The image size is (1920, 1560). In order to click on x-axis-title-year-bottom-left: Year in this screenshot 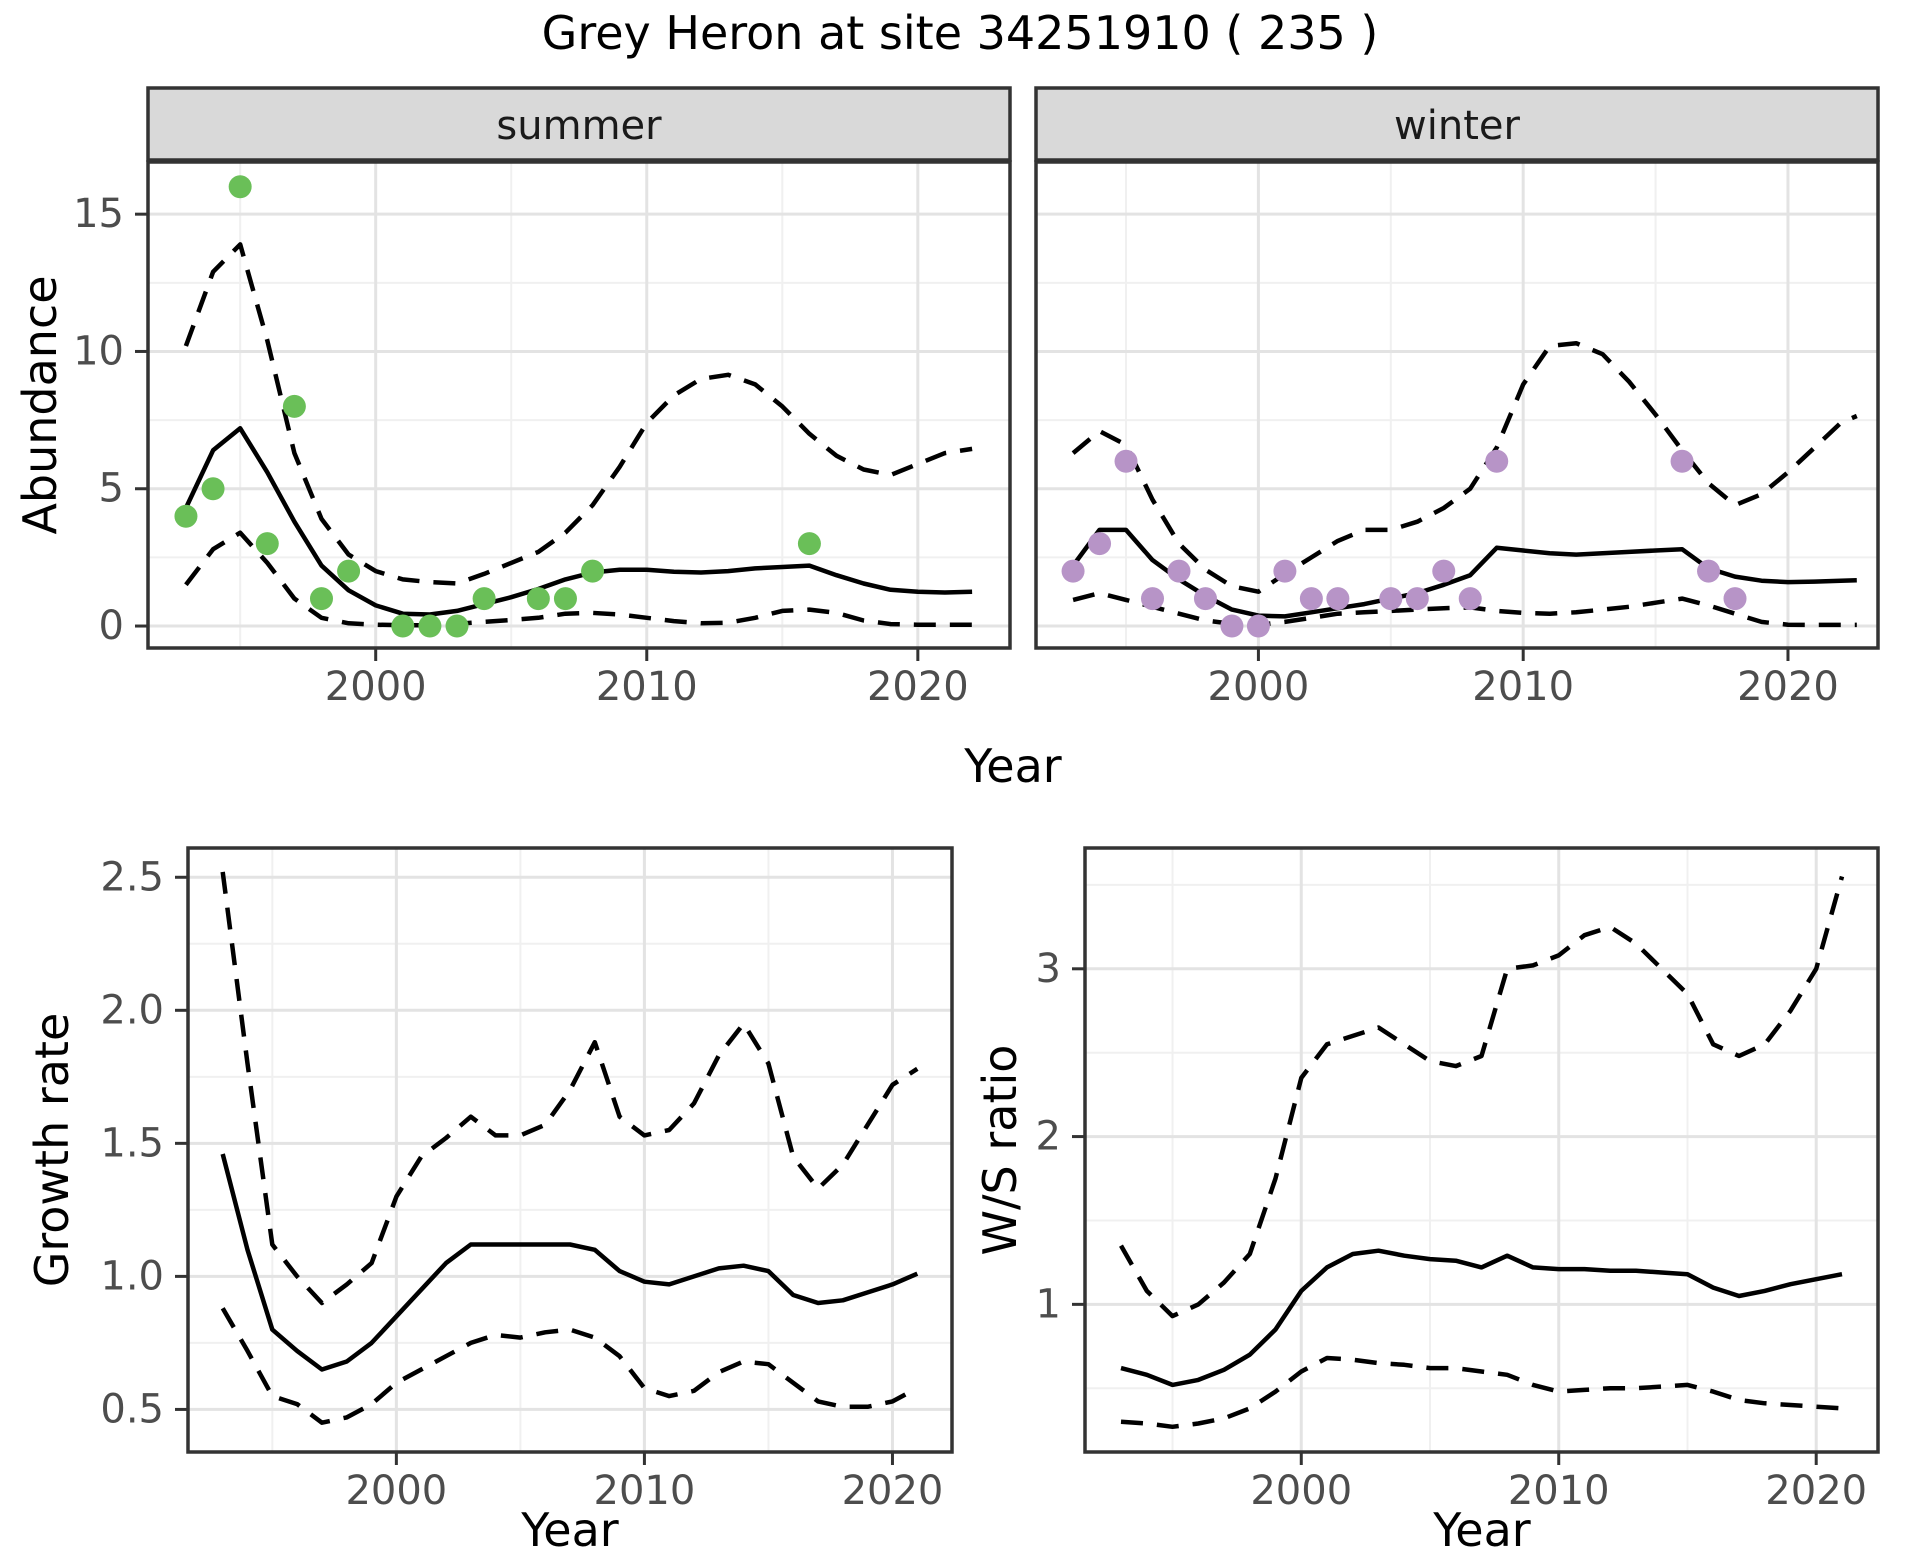, I will do `click(570, 1530)`.